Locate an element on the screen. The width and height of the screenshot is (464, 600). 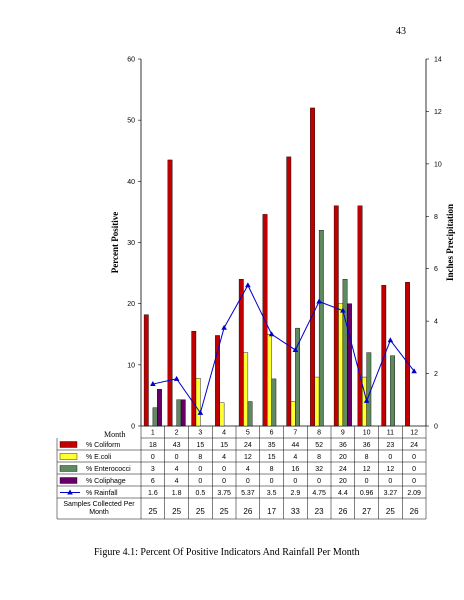
samples-label-line1: Samples Collected Per is located at coordinates (99, 504).